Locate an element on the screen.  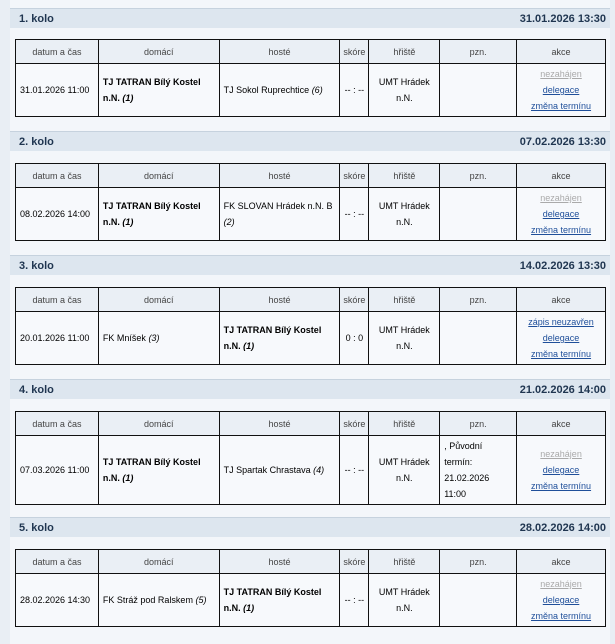
away-team-name: TJ Spartak Chrastava is located at coordinates (267, 470).